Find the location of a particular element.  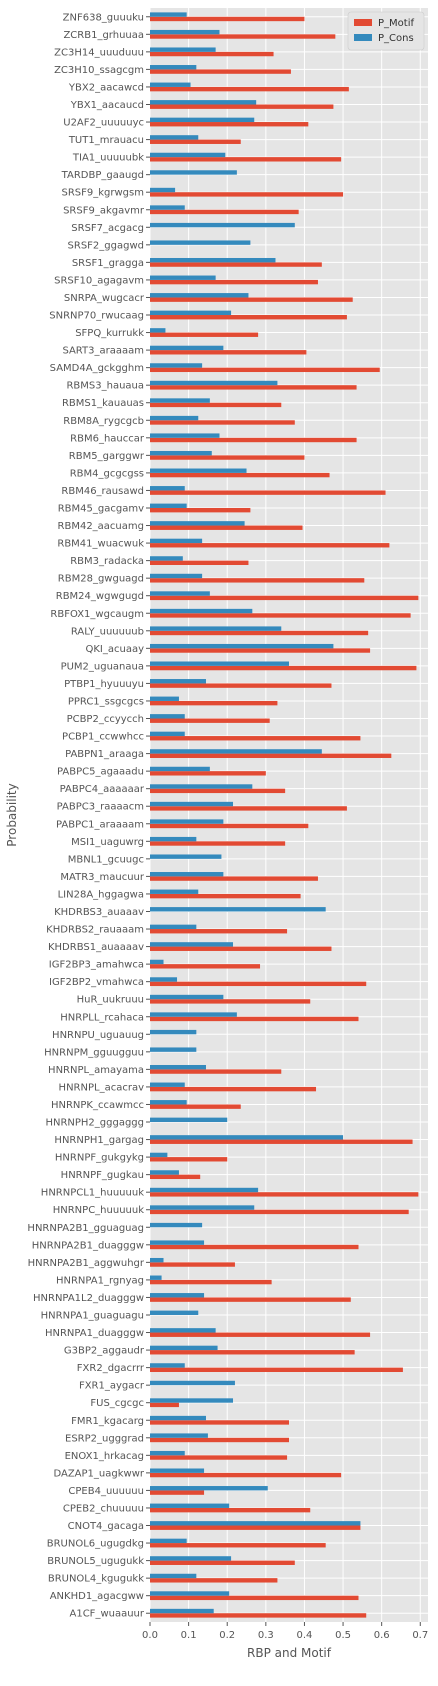

bar-p-cons-cpeb4-uuuuuu is located at coordinates (209, 1488).